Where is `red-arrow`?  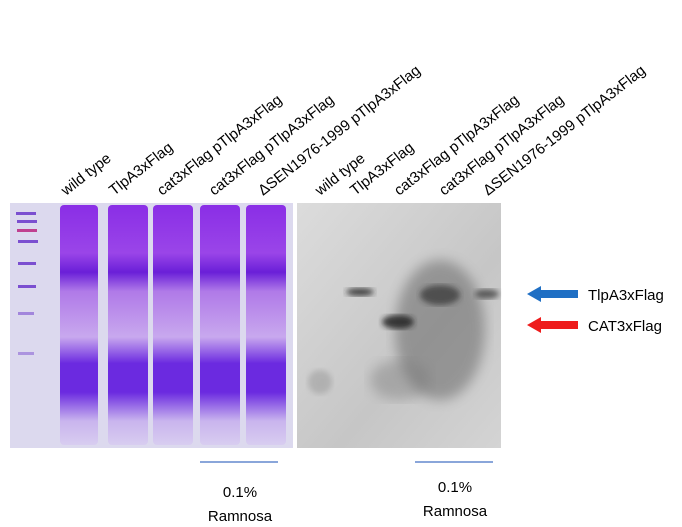 red-arrow is located at coordinates (552, 325).